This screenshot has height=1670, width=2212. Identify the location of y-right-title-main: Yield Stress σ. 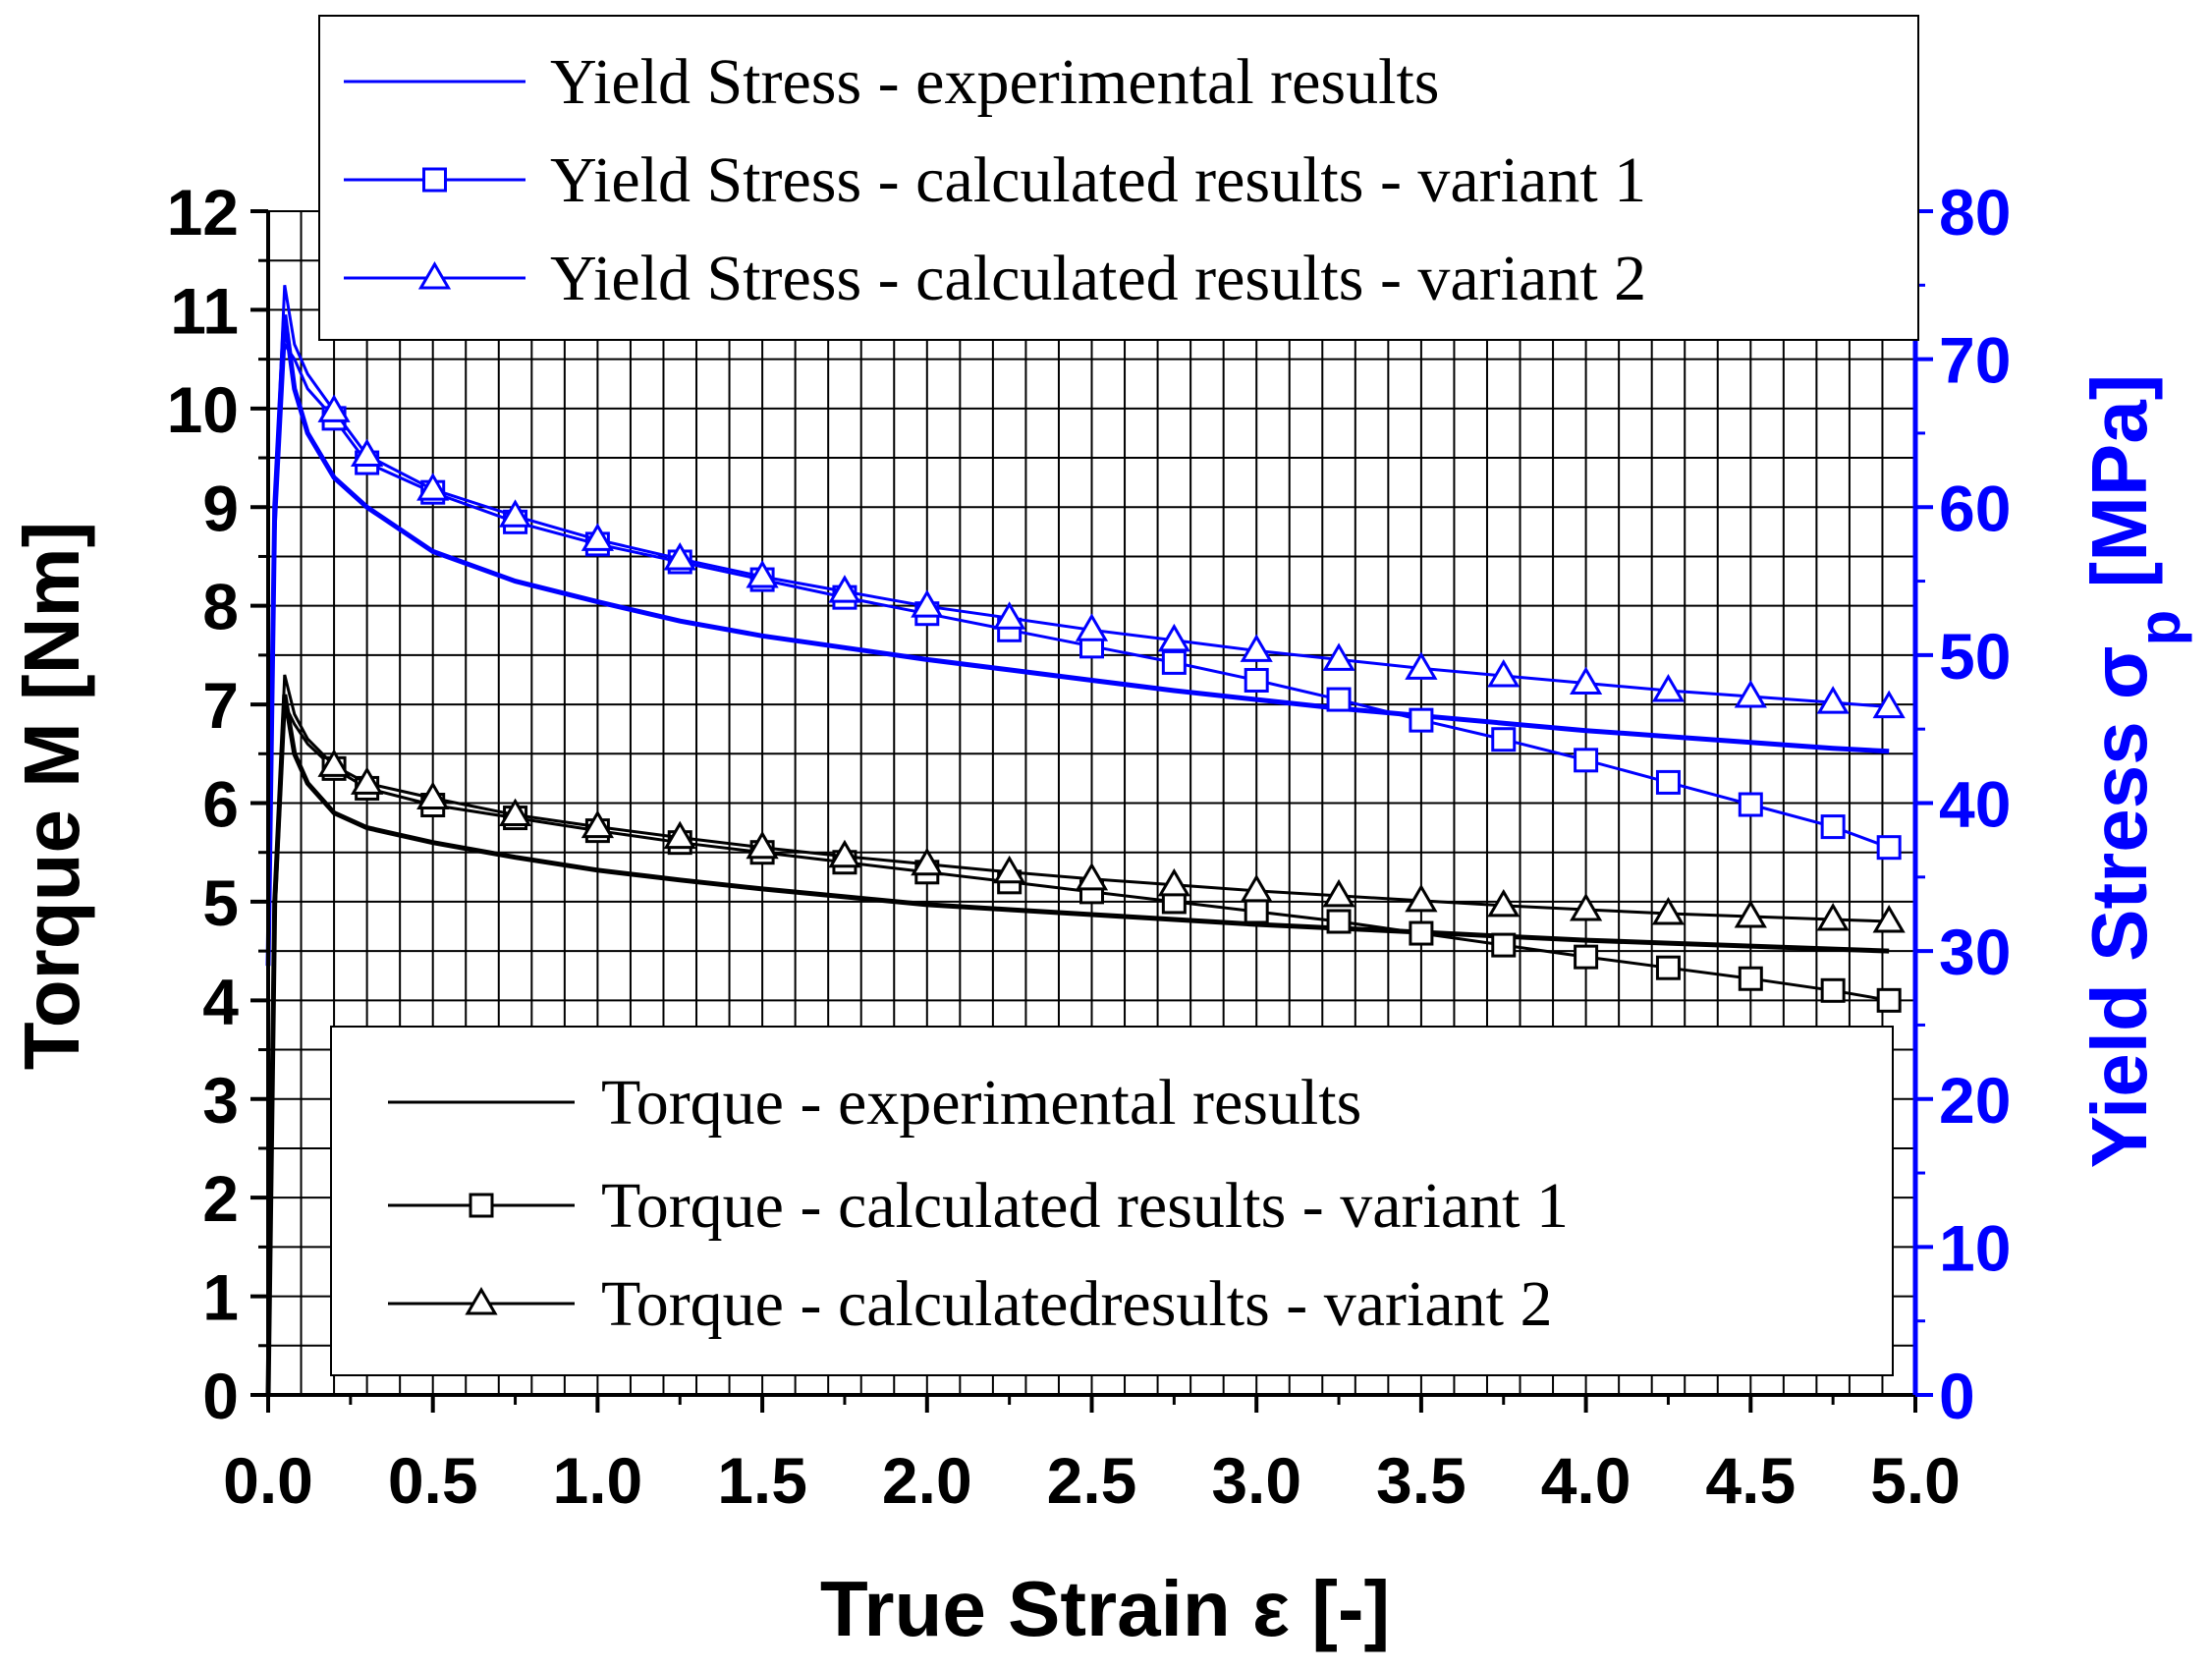
(2119, 906).